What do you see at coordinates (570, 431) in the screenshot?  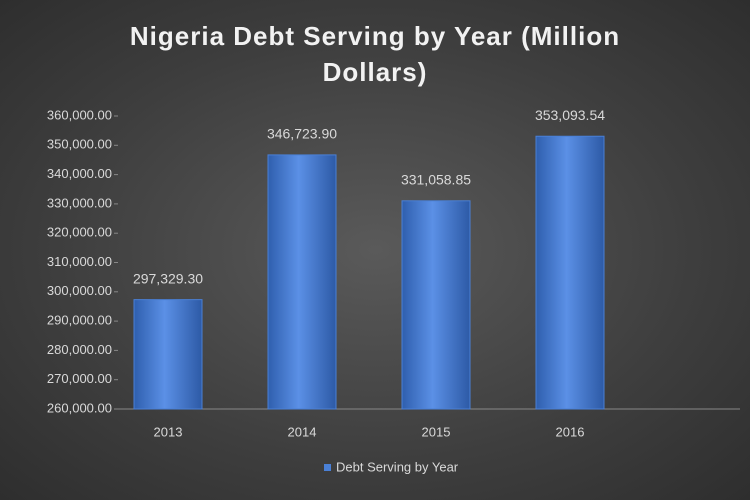 I see `x-tick-label: 2016` at bounding box center [570, 431].